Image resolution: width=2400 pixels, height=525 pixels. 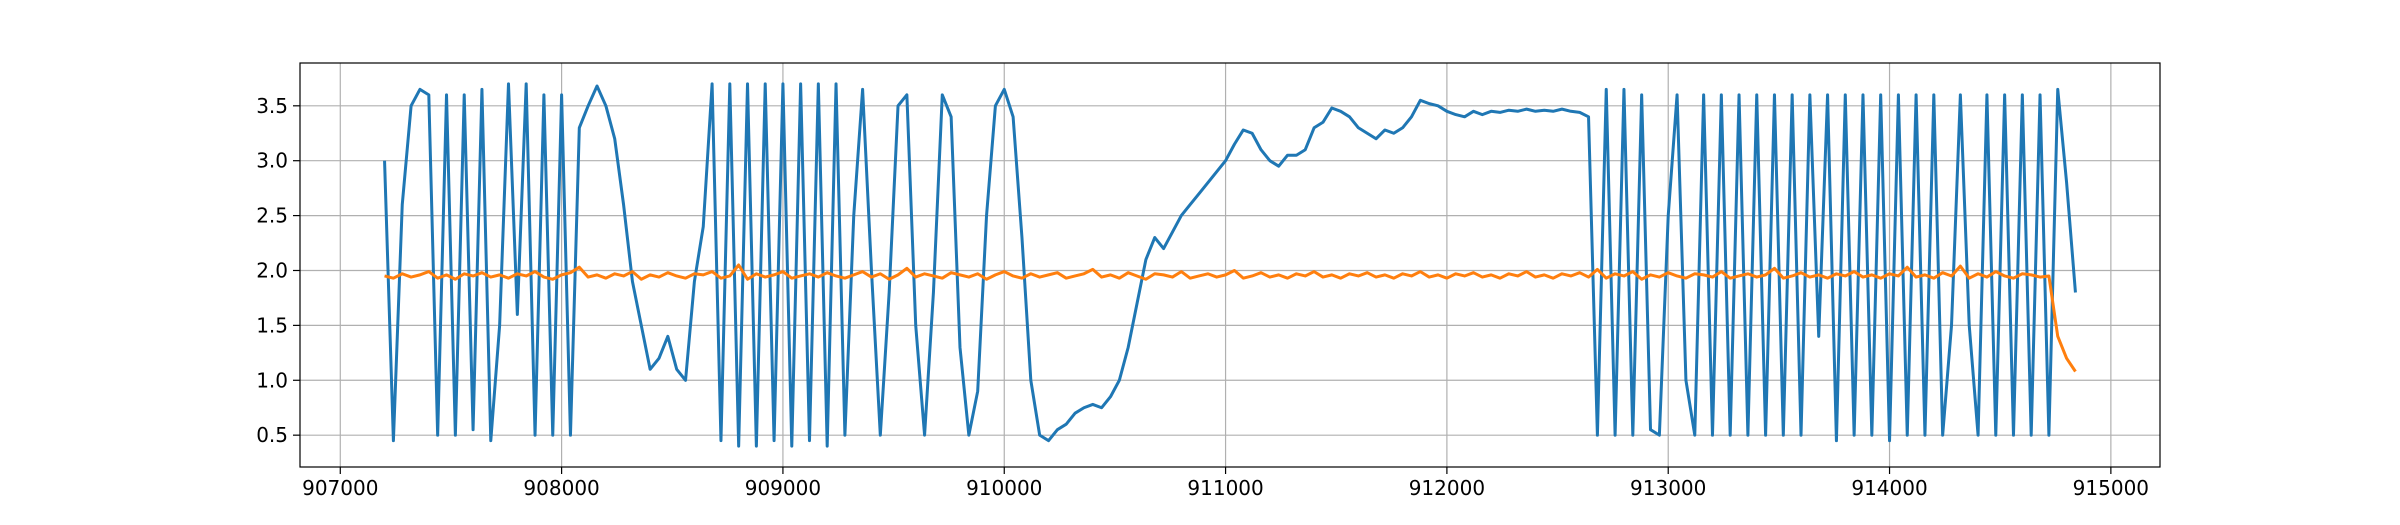 What do you see at coordinates (2111, 488) in the screenshot?
I see `x-tick-label: 915000` at bounding box center [2111, 488].